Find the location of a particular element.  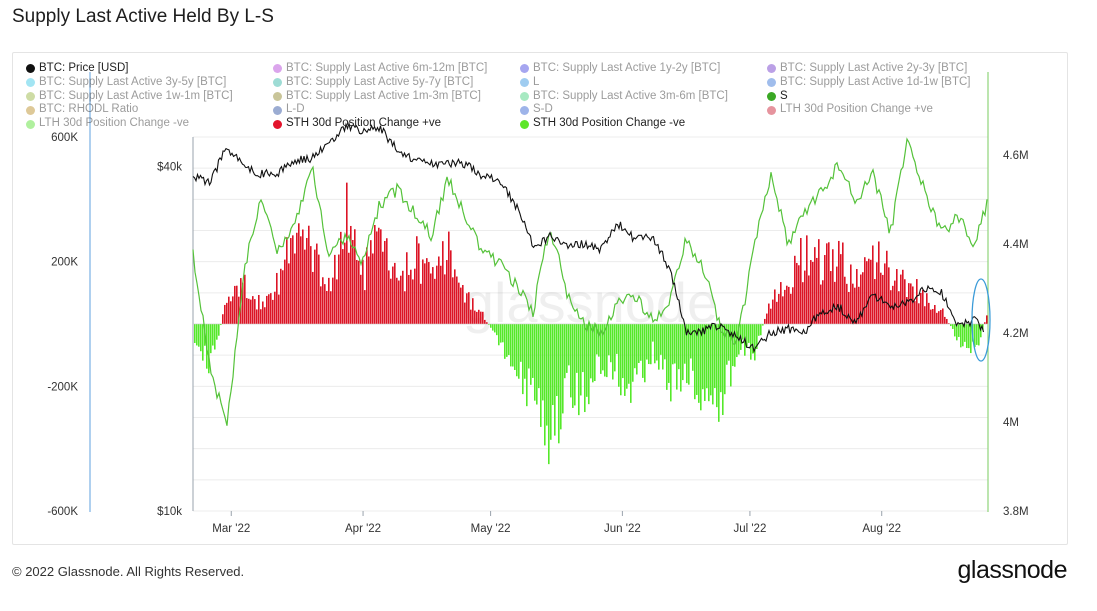

legend-dot-icon is located at coordinates (30, 110).